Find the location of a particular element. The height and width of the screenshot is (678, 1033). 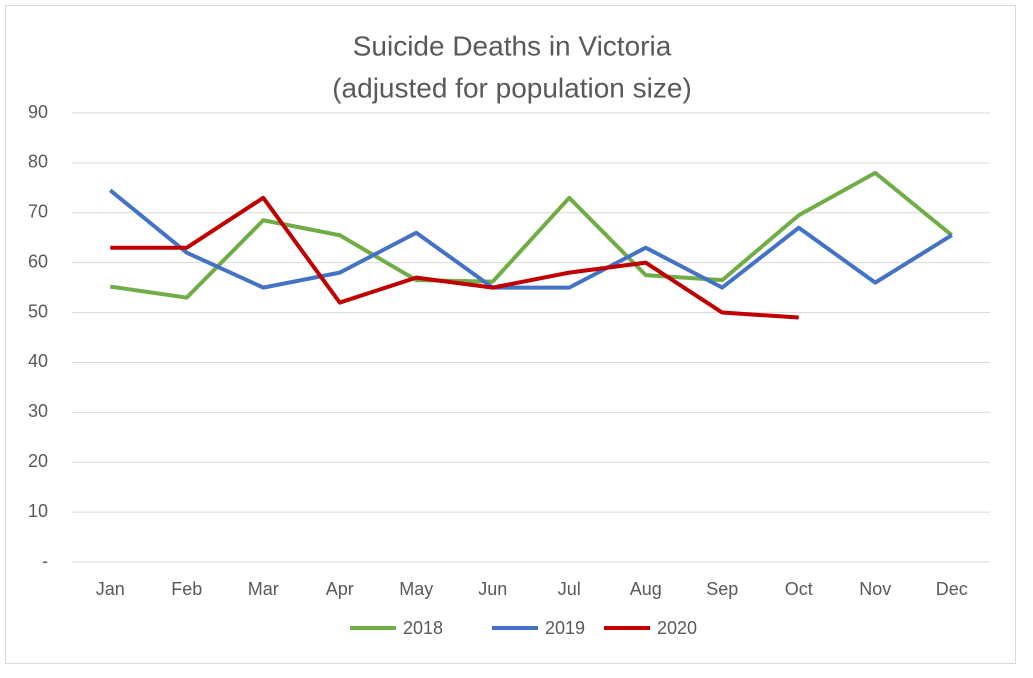

y-tick-label: 60 is located at coordinates (38, 261).